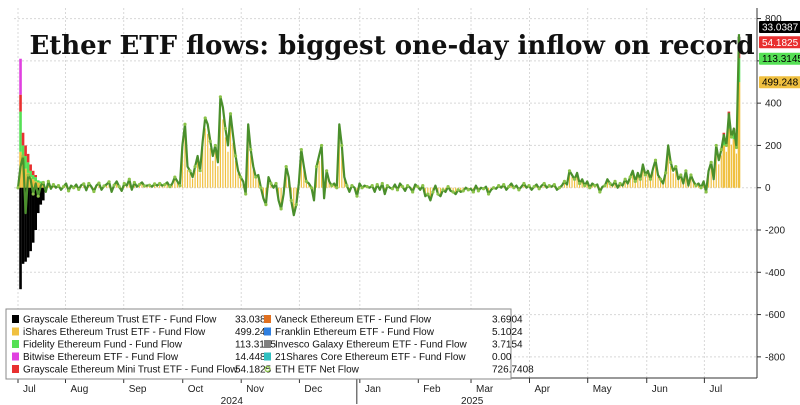 Image resolution: width=800 pixels, height=405 pixels. I want to click on grayscale_mini-stack-bar, so click(28, 158).